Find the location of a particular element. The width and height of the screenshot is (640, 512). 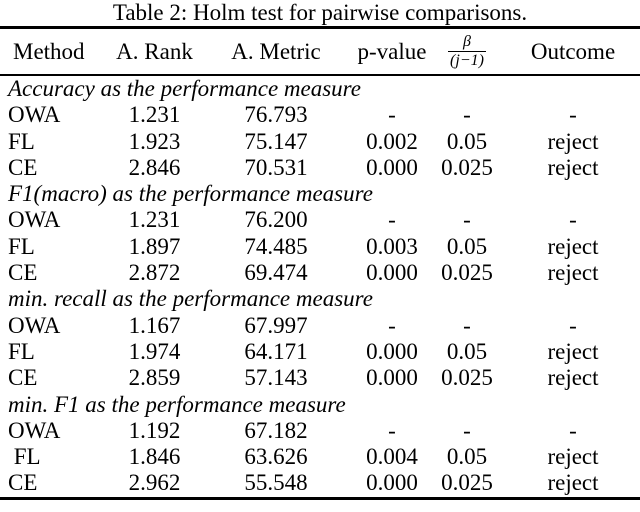

top-rule is located at coordinates (320, 27).